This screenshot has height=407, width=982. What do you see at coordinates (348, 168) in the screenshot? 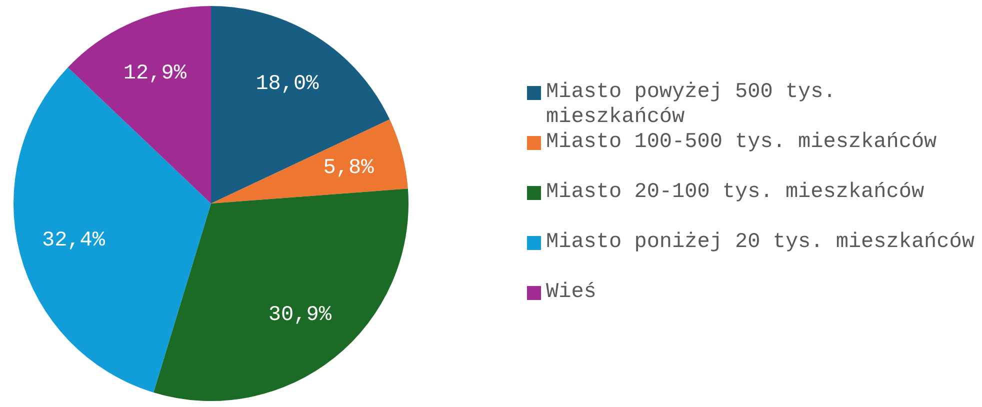
I see `data-label: 5,8%` at bounding box center [348, 168].